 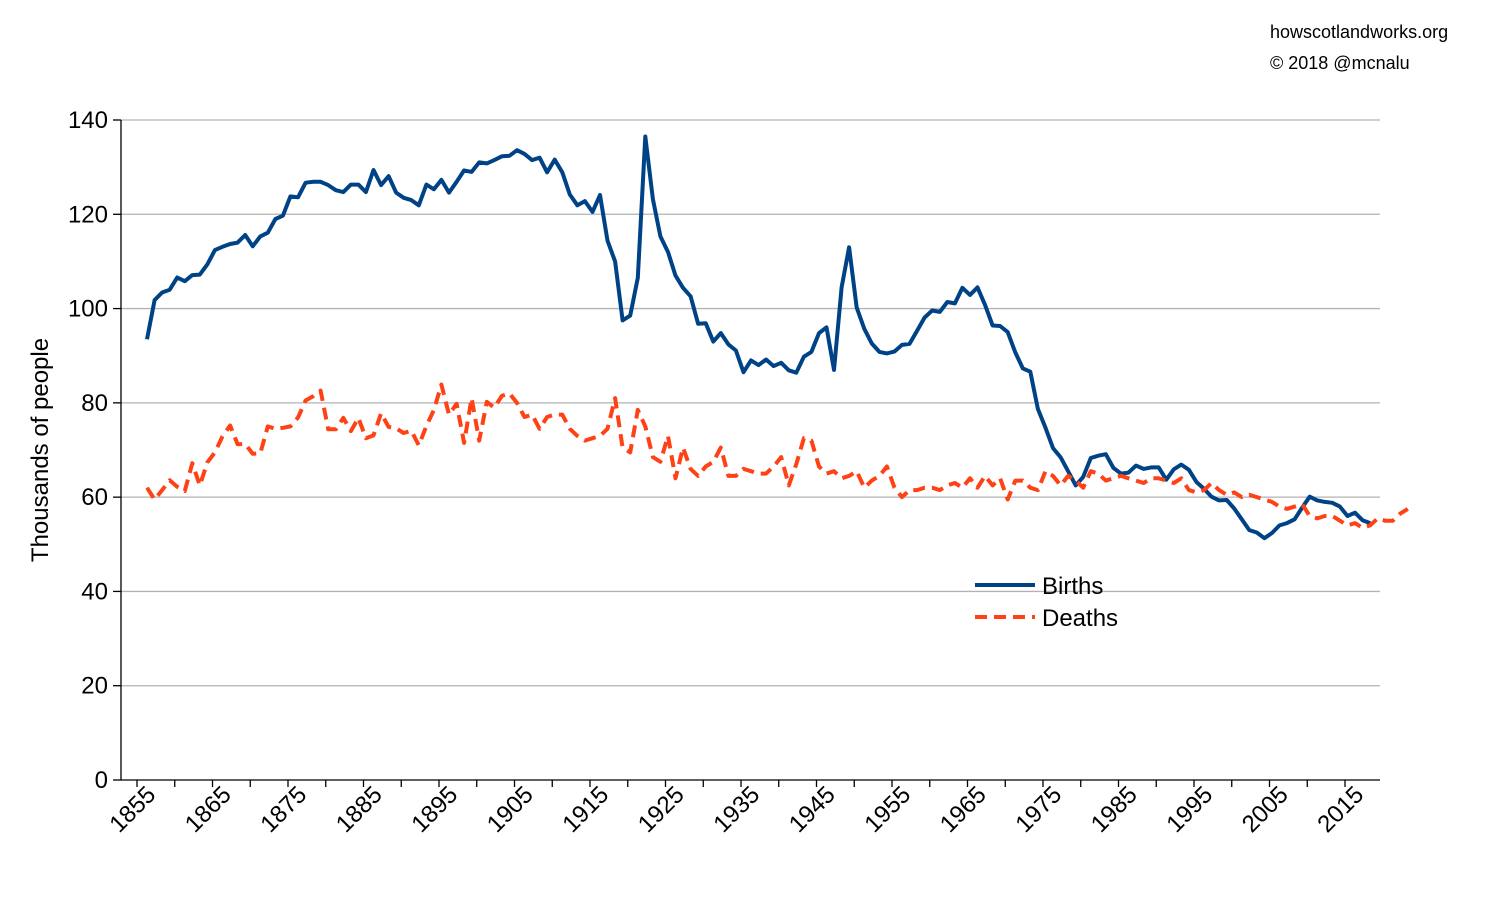 I want to click on x-tick-label: 1965, so click(x=963, y=809).